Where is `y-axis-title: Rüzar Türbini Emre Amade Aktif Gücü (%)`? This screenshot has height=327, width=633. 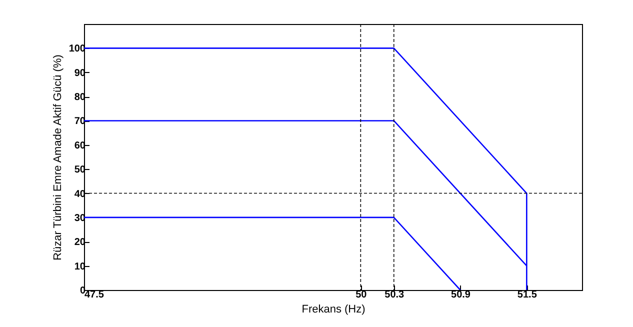 y-axis-title: Rüzar Türbini Emre Amade Aktif Gücü (%) is located at coordinates (58, 157).